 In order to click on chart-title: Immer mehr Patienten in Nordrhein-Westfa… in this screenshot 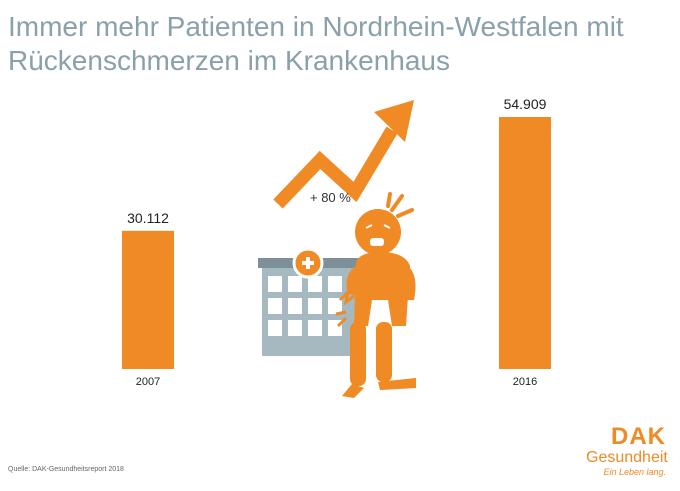, I will do `click(338, 44)`.